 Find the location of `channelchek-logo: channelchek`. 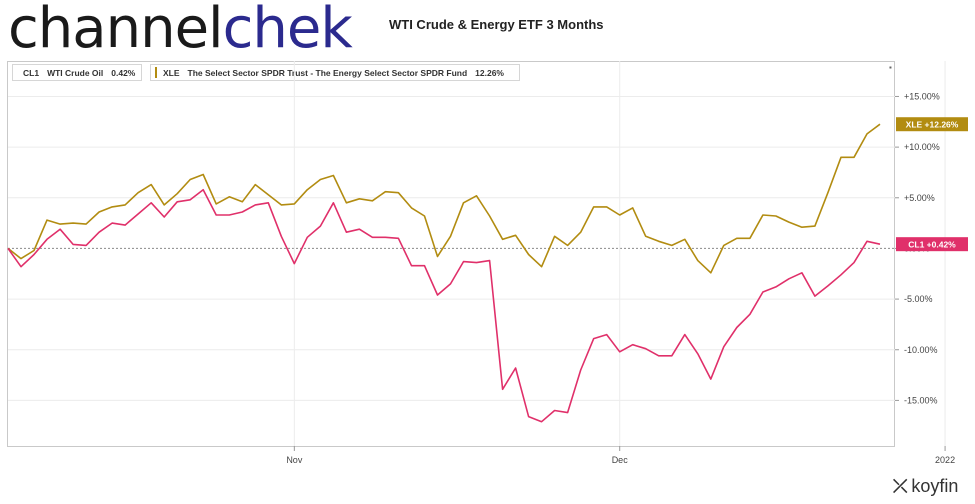

channelchek-logo: channelchek is located at coordinates (180, 32).